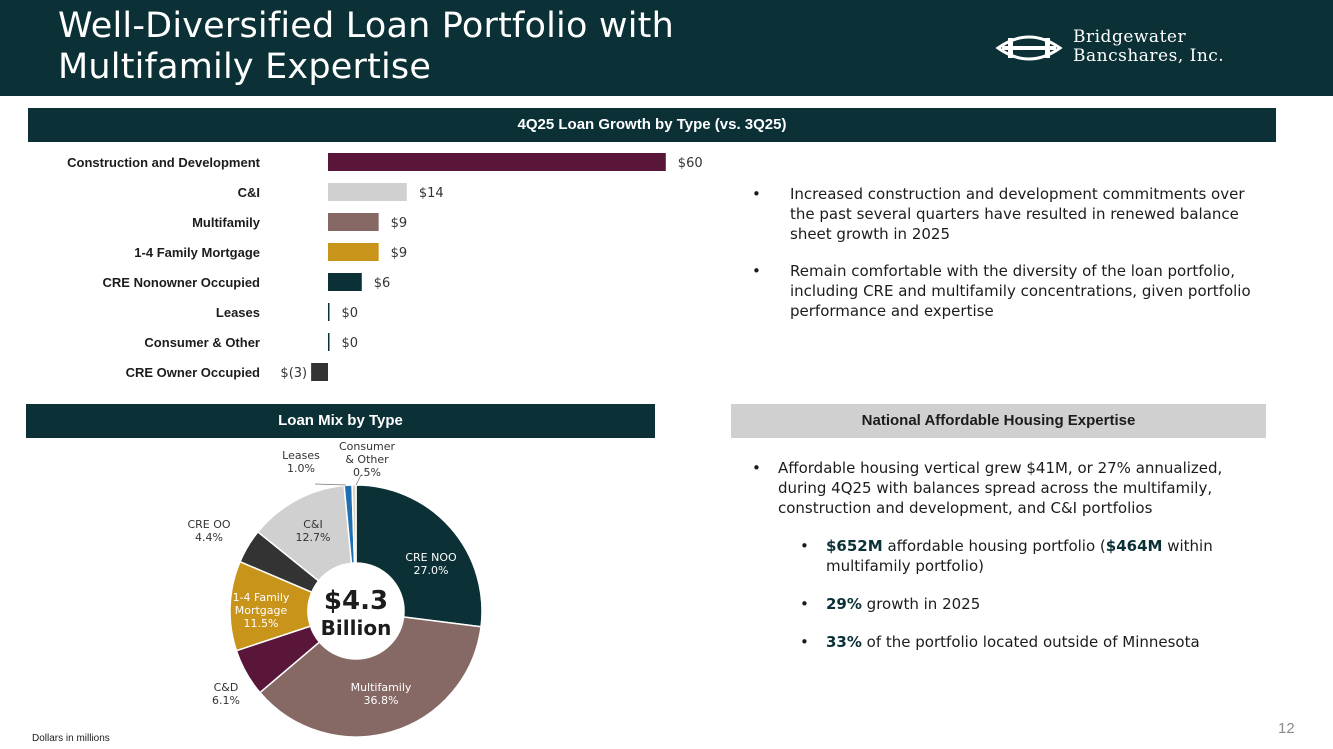 The height and width of the screenshot is (749, 1333). I want to click on bar-consumer-other, so click(329, 342).